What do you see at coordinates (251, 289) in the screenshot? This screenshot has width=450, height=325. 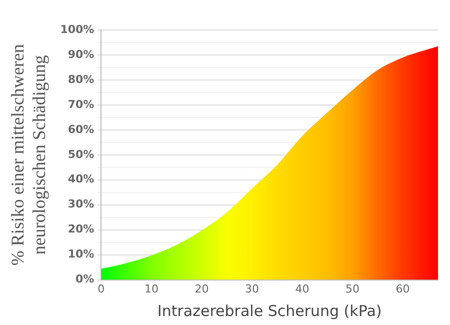 I see `x-tick-label: 30` at bounding box center [251, 289].